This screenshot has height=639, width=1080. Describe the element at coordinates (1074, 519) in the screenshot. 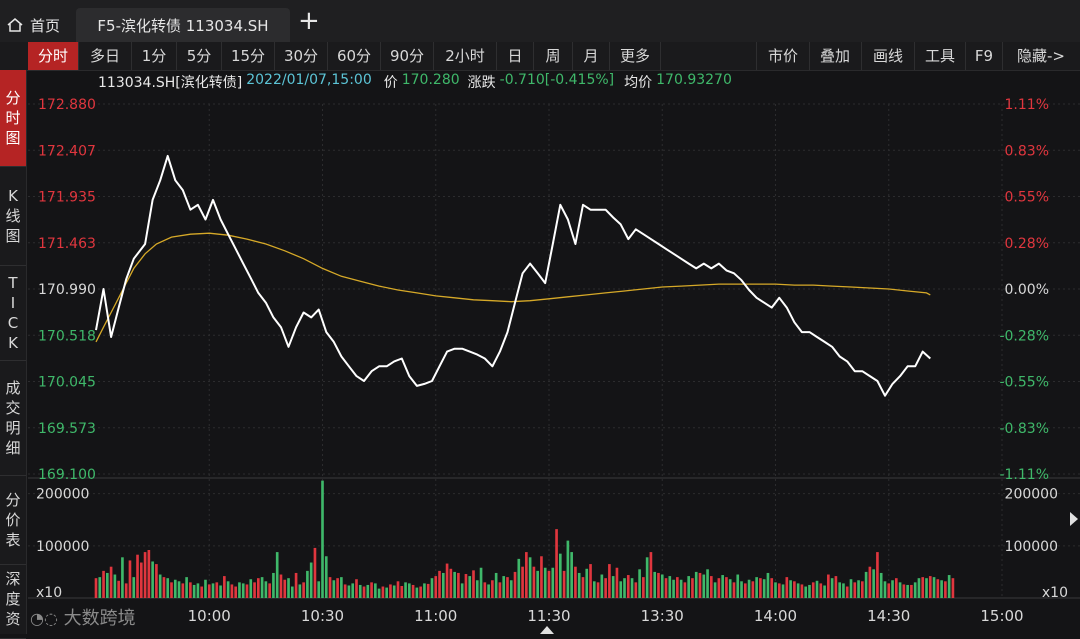

I see `expand-right-arrow-icon` at that location.